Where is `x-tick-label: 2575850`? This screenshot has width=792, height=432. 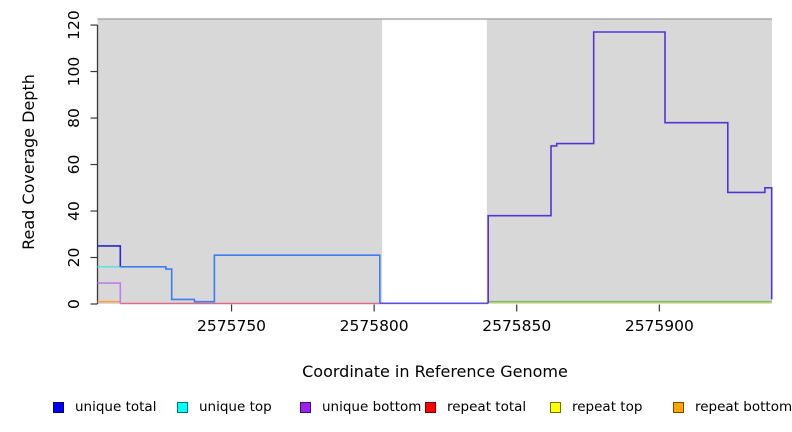
x-tick-label: 2575850 is located at coordinates (516, 326).